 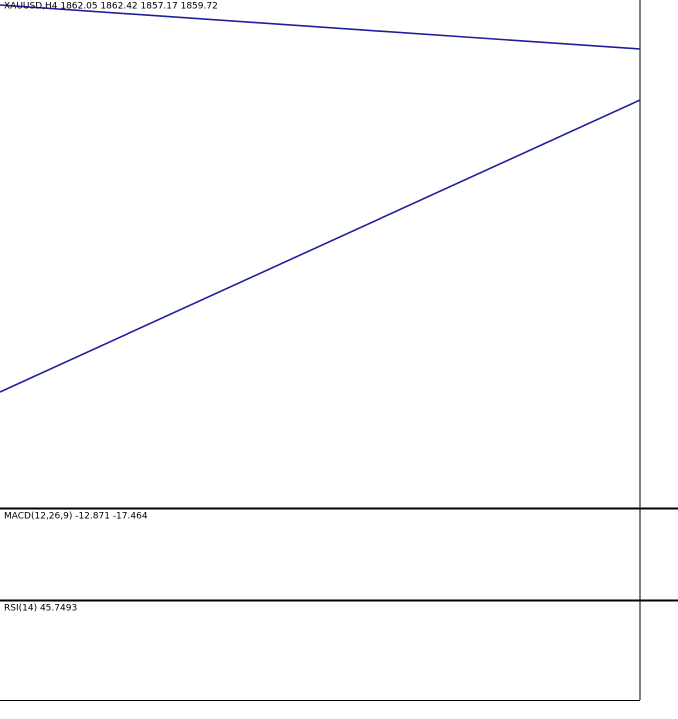 What do you see at coordinates (76, 517) in the screenshot?
I see `macd-title: MACD(12,26,9) -12.871 -17.464` at bounding box center [76, 517].